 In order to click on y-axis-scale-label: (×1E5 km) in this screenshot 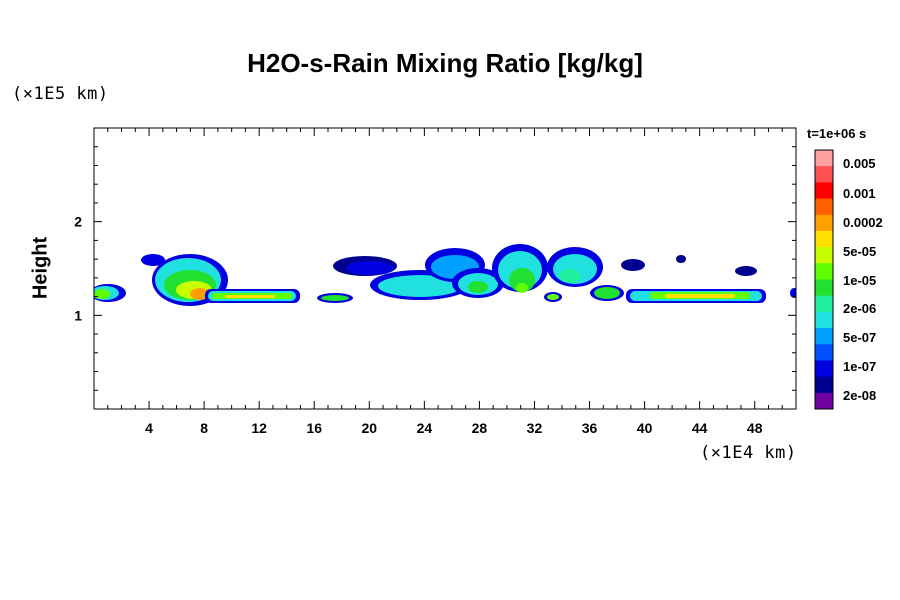, I will do `click(60, 94)`.